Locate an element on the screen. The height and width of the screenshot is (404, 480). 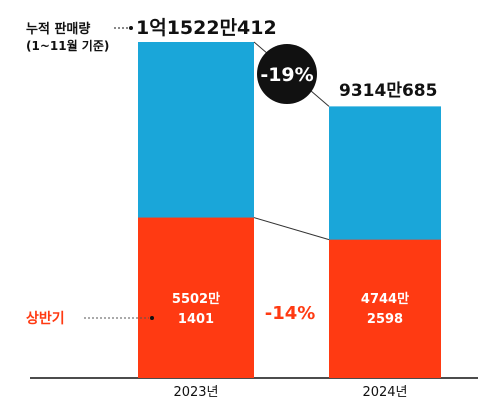
bar-2024-first-half is located at coordinates (385, 308).